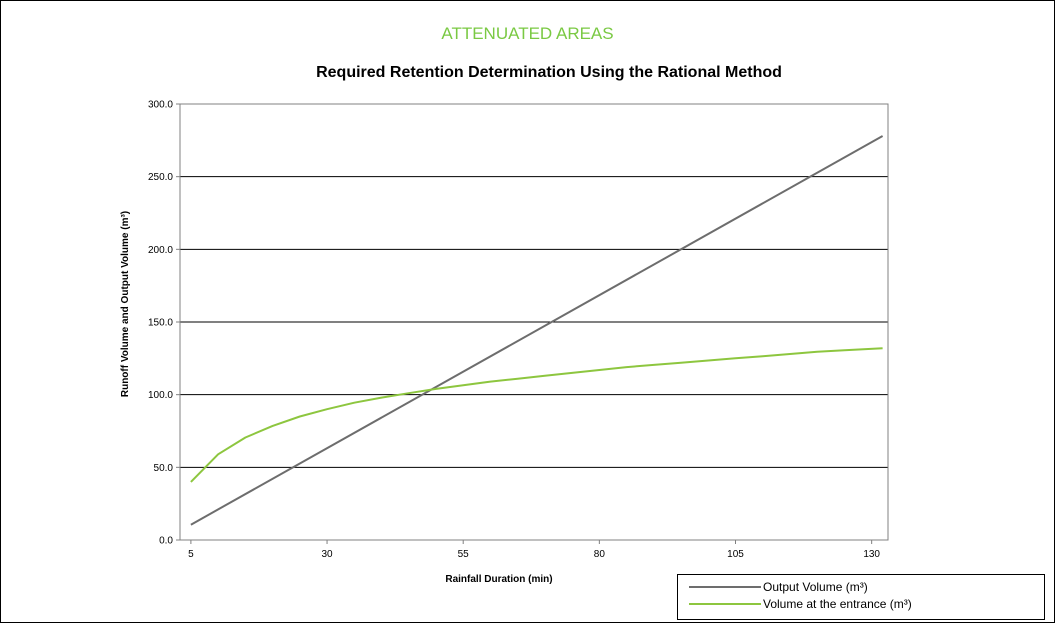 The image size is (1055, 623). Describe the element at coordinates (166, 541) in the screenshot. I see `y-tick-label: 0.0` at that location.